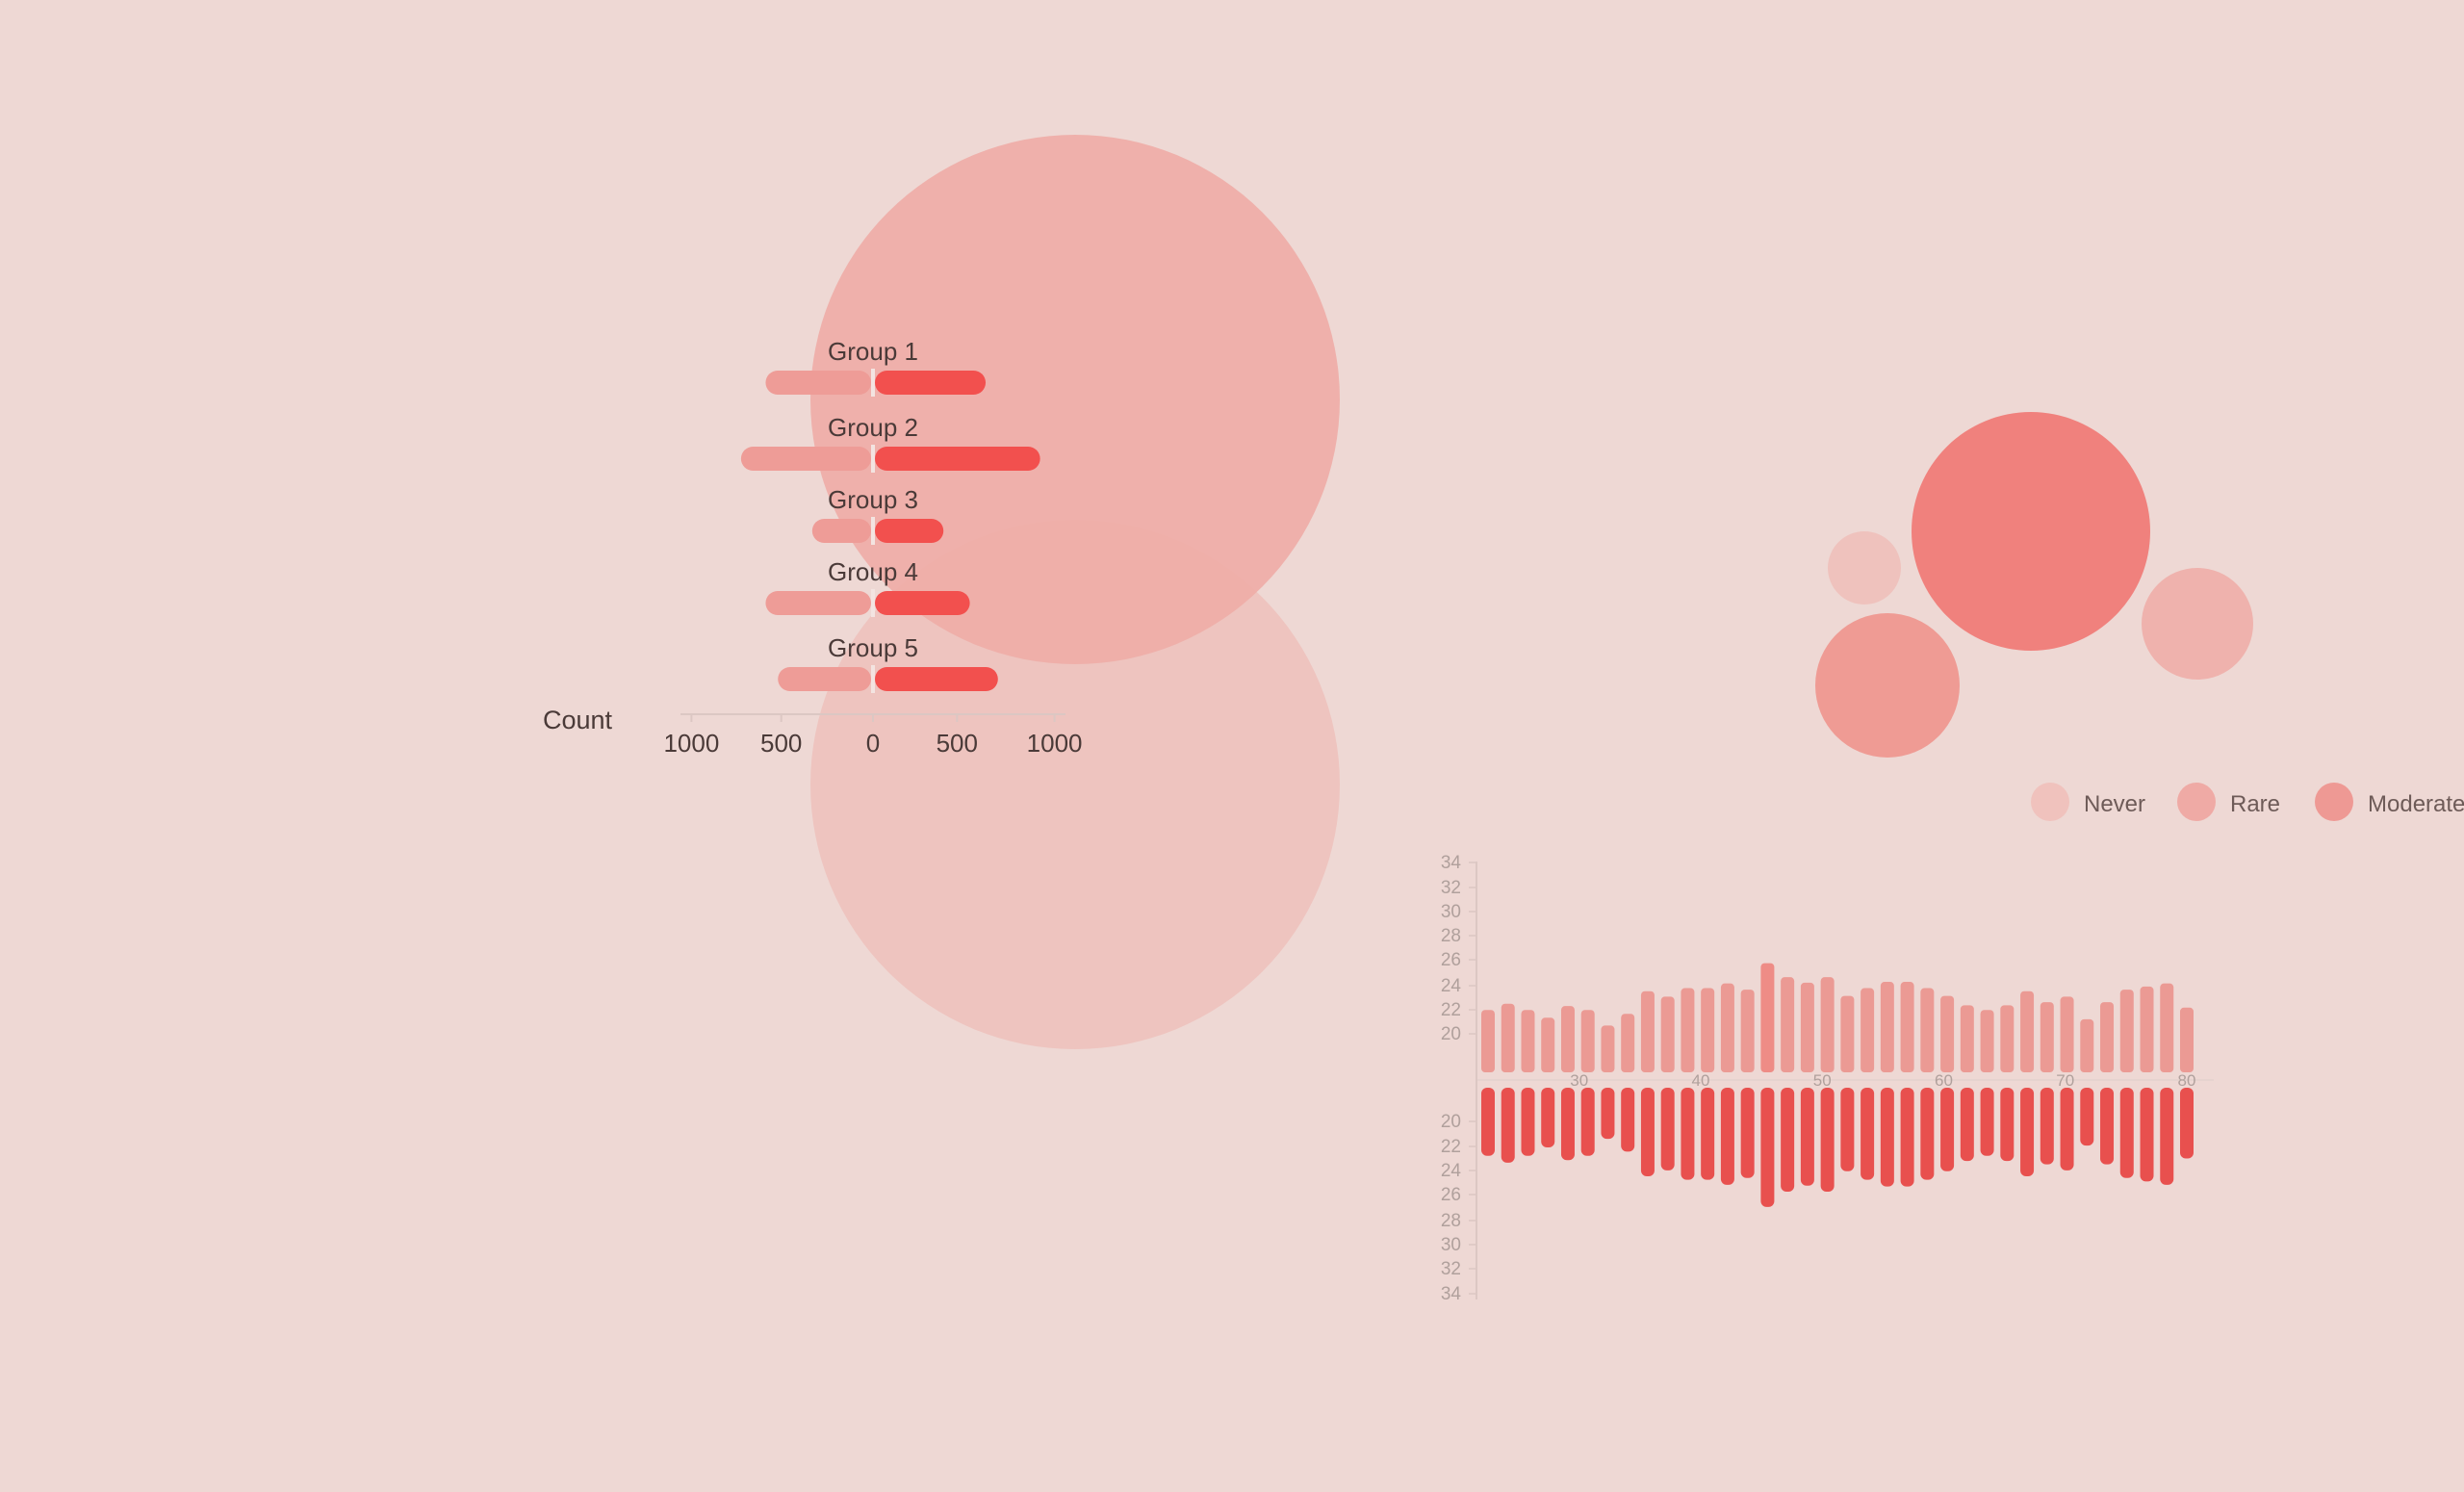 The width and height of the screenshot is (2464, 1492). Describe the element at coordinates (1075, 784) in the screenshot. I see `venn-circle-bottom` at that location.